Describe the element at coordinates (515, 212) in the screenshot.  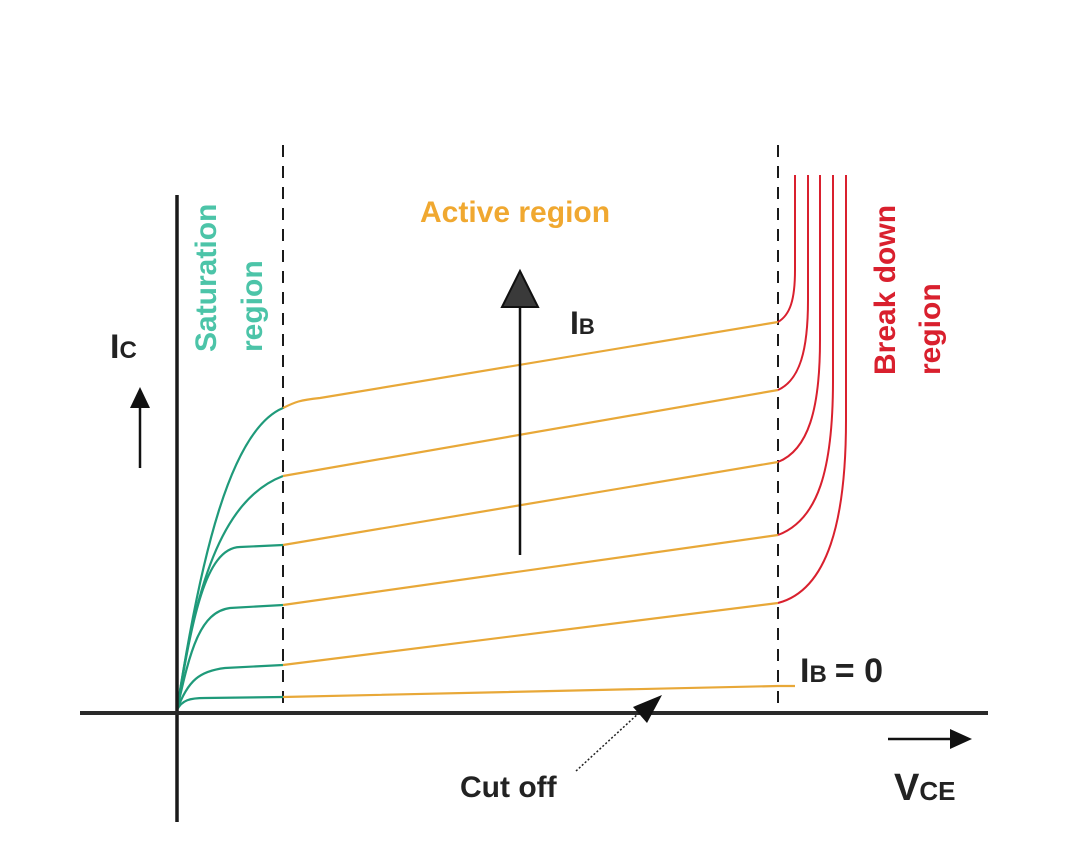
I see `active-region-label: Active region` at that location.